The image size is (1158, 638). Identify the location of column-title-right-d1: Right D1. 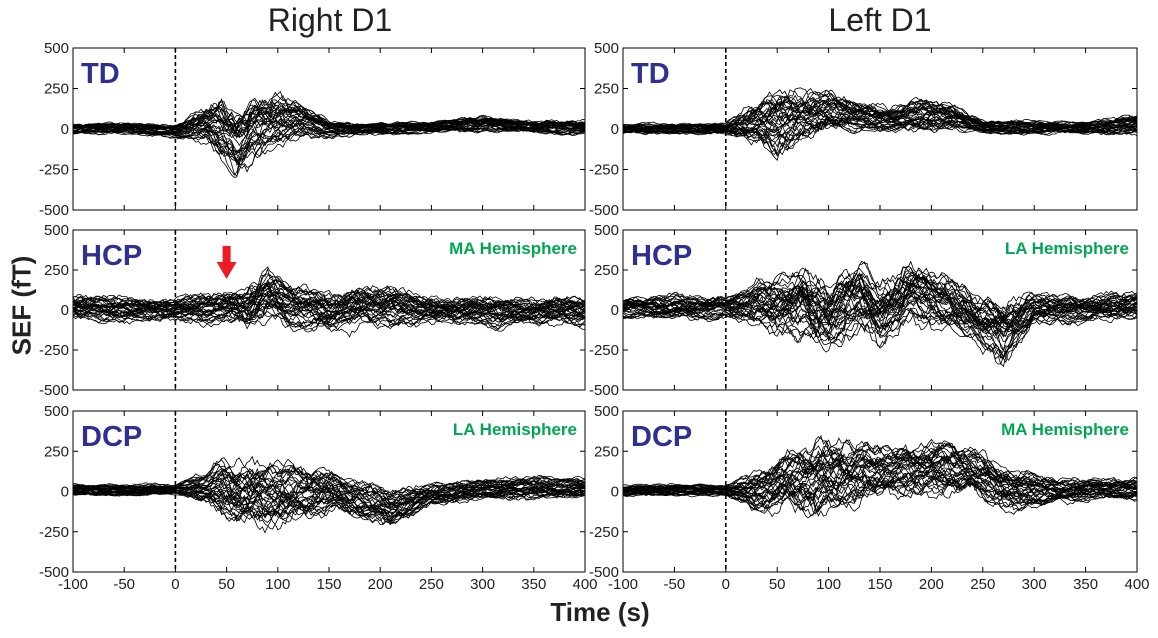
(330, 20).